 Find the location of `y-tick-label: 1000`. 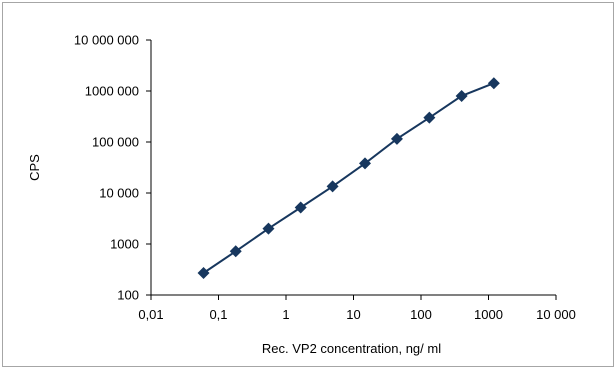

y-tick-label: 1000 is located at coordinates (124, 244).